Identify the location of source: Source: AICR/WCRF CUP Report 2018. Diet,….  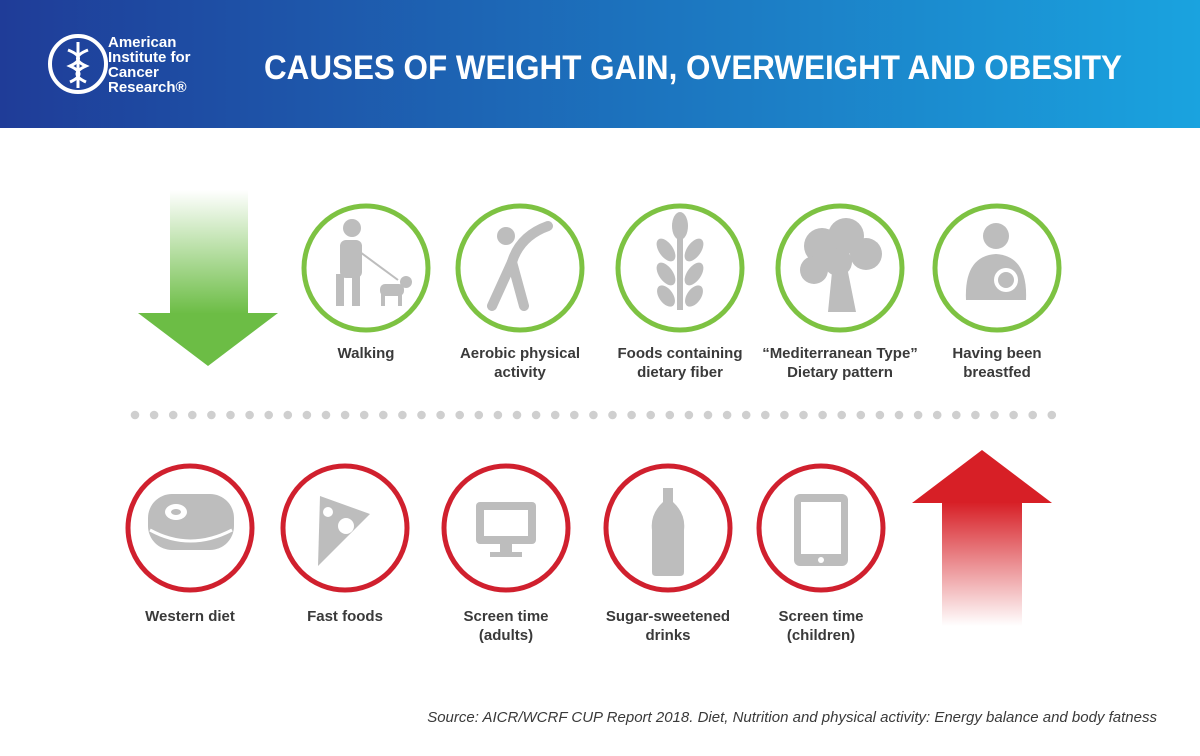
(792, 717).